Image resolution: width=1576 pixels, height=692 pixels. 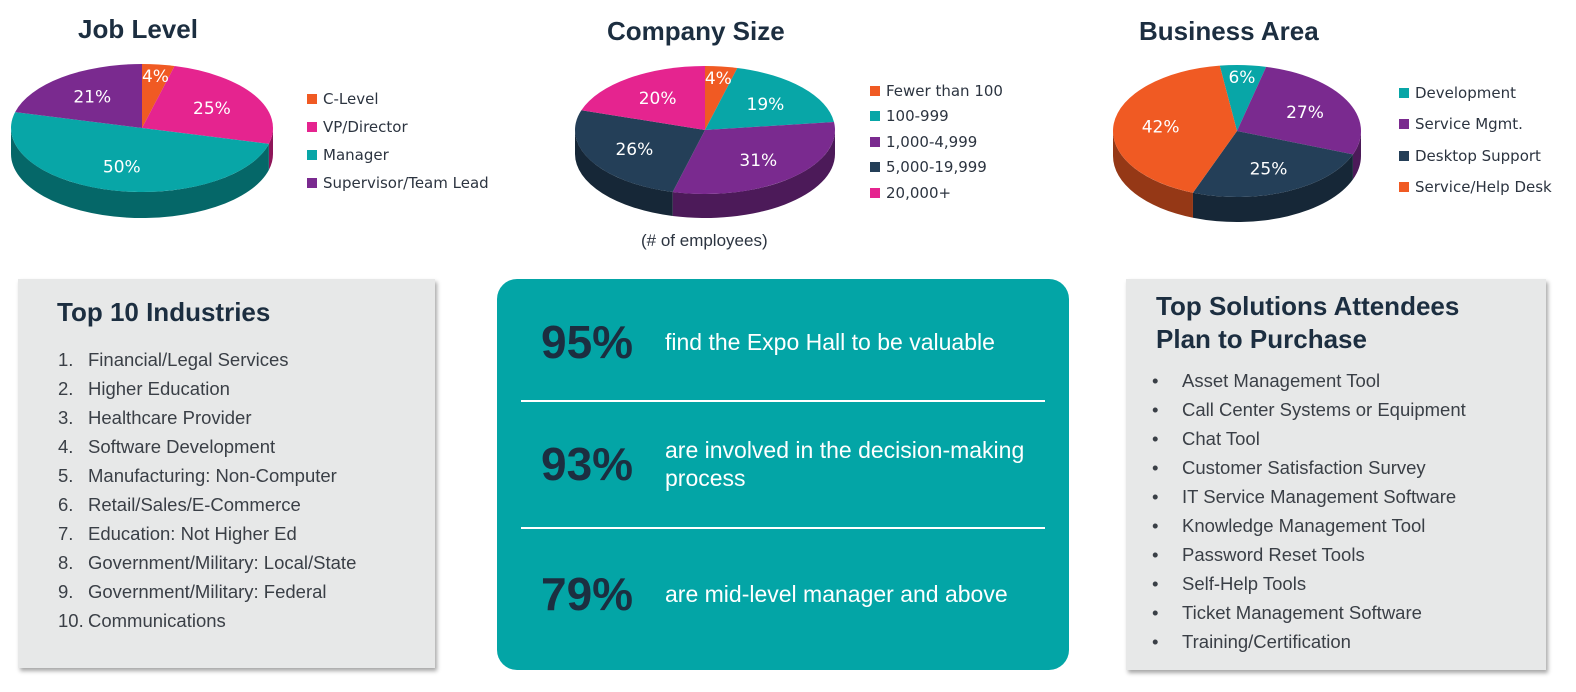 What do you see at coordinates (587, 594) in the screenshot?
I see `stat-value: 79%` at bounding box center [587, 594].